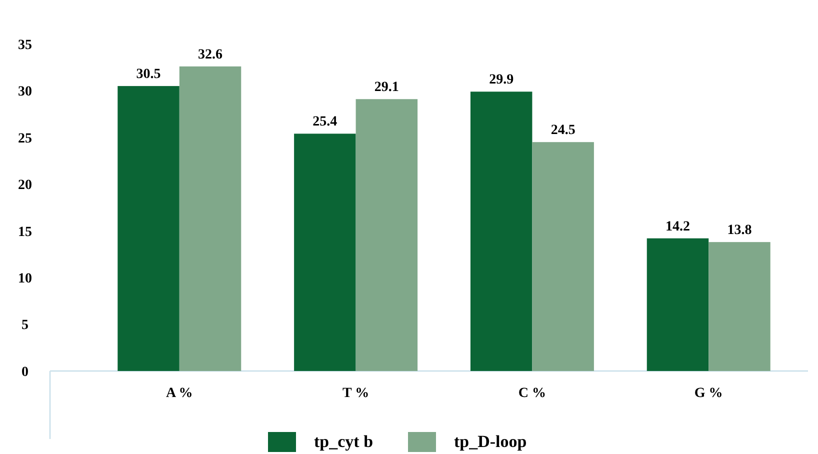  Describe the element at coordinates (25, 326) in the screenshot. I see `y-tick-label: 5` at that location.